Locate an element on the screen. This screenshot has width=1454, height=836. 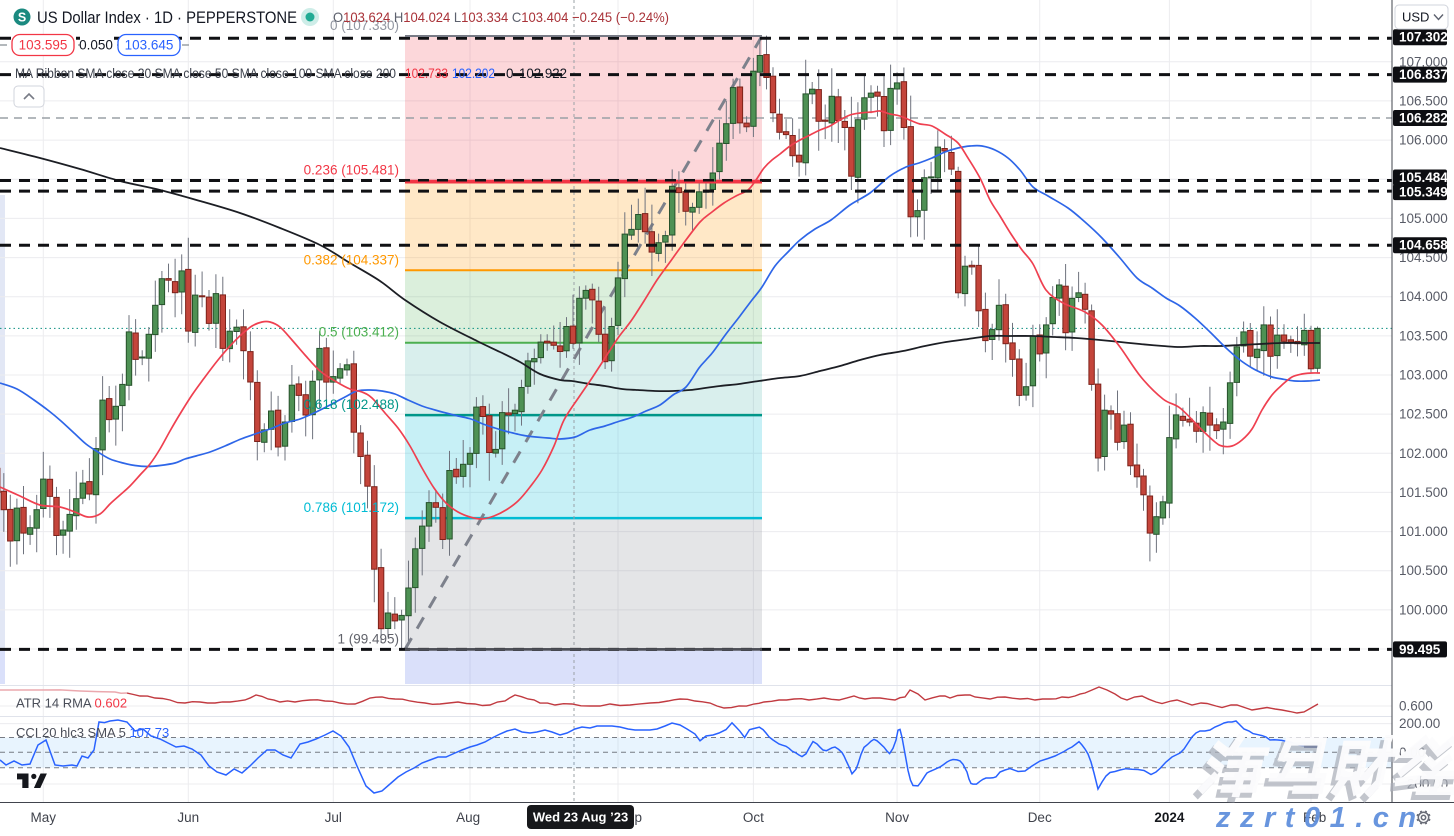
svg-text: 0 is located at coordinates (510, 73).